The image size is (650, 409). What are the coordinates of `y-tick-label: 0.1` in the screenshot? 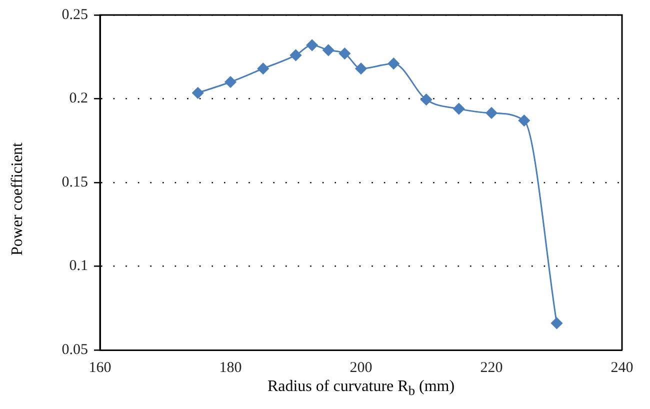 It's located at (78, 266).